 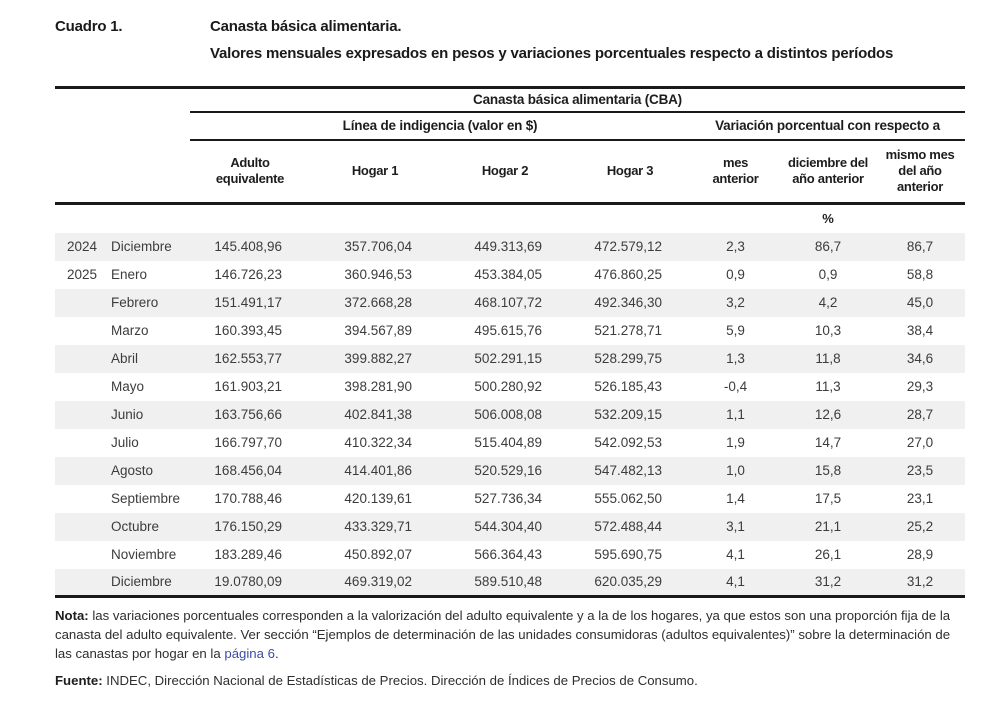 I want to click on pagina-6-link: página 6, so click(x=249, y=653).